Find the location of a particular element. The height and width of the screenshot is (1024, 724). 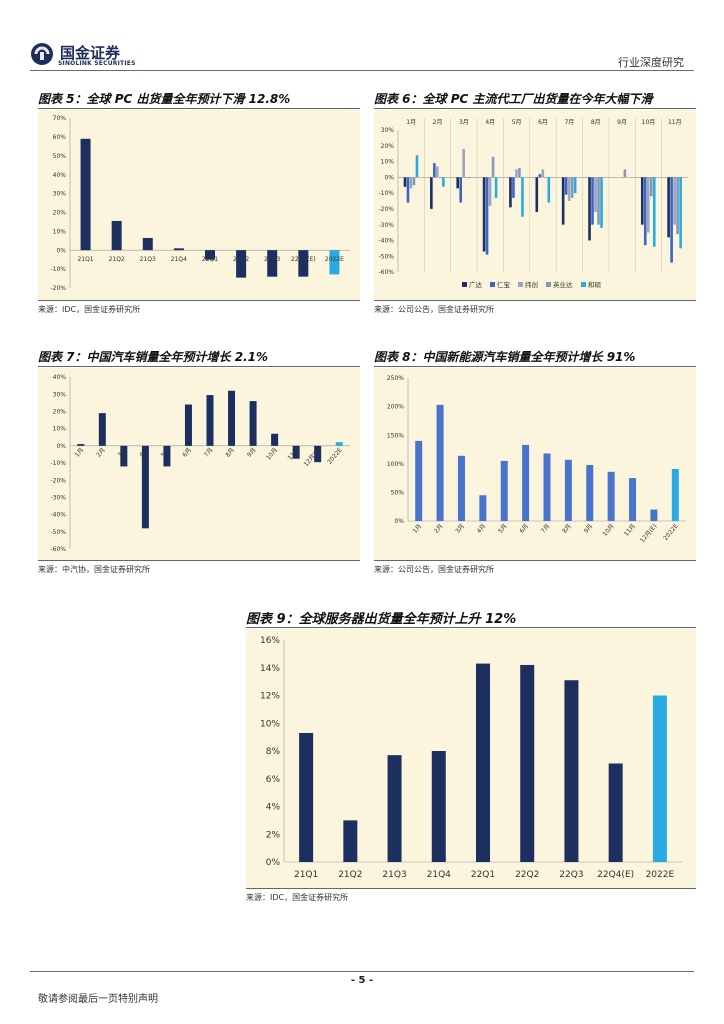

fig8-x-label: 12月(E) is located at coordinates (649, 533).